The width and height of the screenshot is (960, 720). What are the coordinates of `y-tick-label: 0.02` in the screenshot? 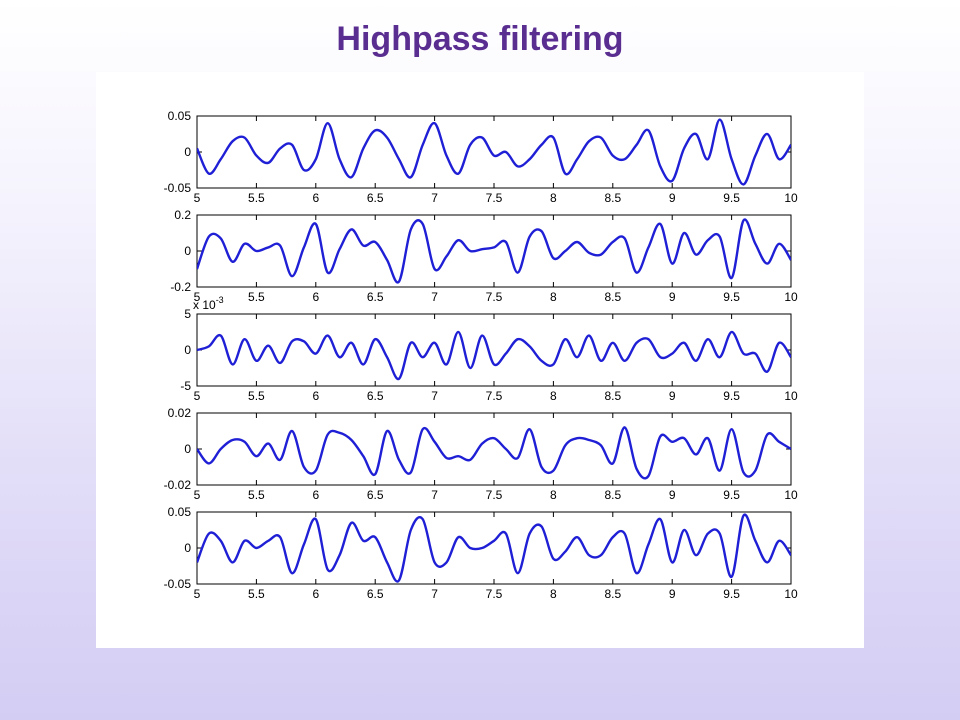 It's located at (180, 413).